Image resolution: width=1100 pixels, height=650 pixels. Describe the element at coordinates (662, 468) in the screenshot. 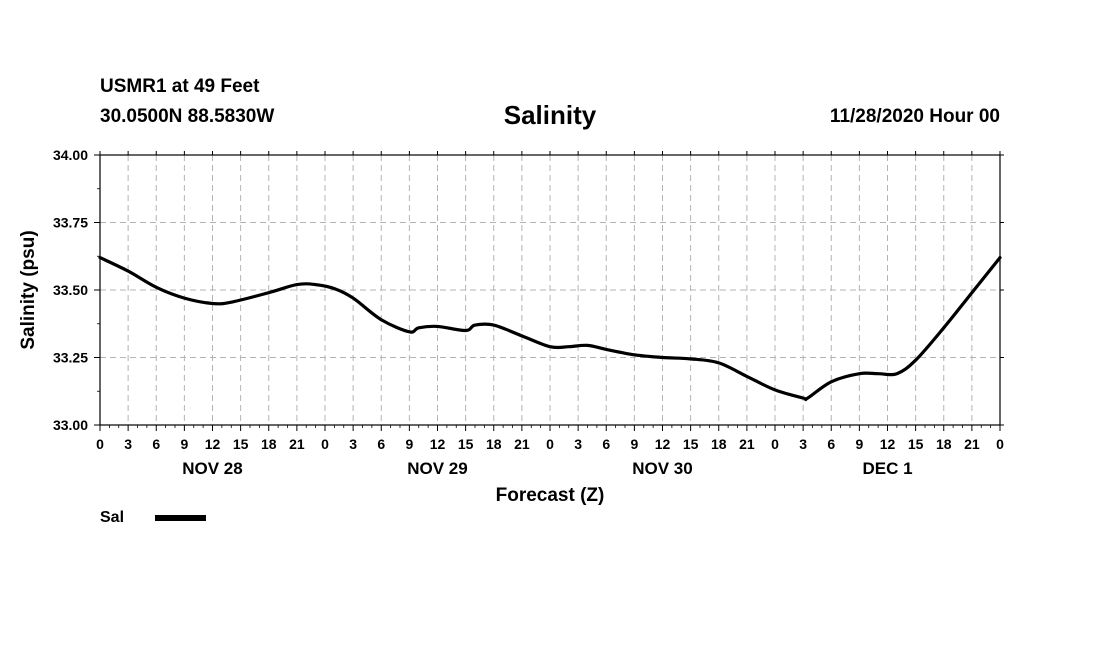

I see `day-label: NOV 30` at that location.